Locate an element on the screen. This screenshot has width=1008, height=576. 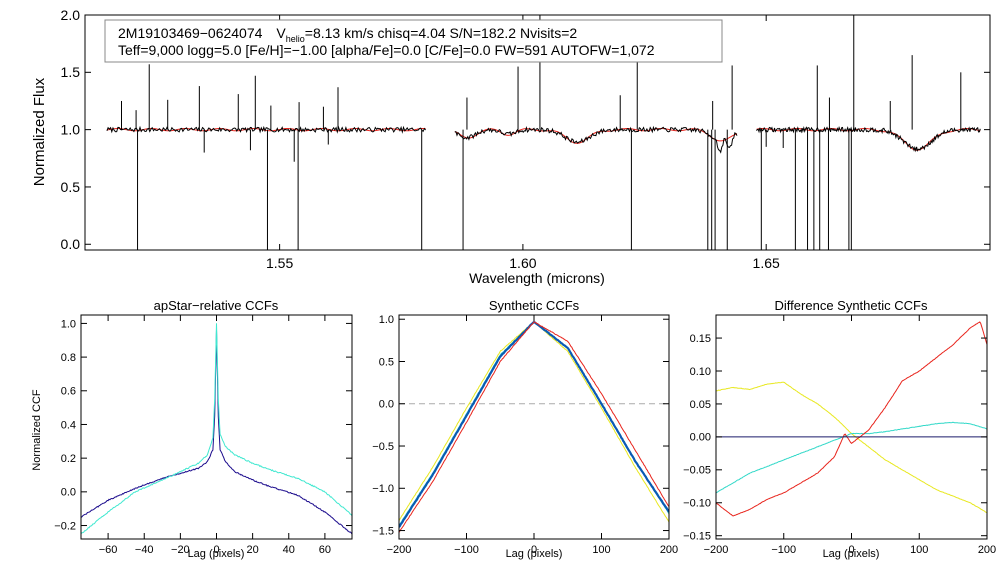
y-tick-label: 0.6 is located at coordinates (68, 392).